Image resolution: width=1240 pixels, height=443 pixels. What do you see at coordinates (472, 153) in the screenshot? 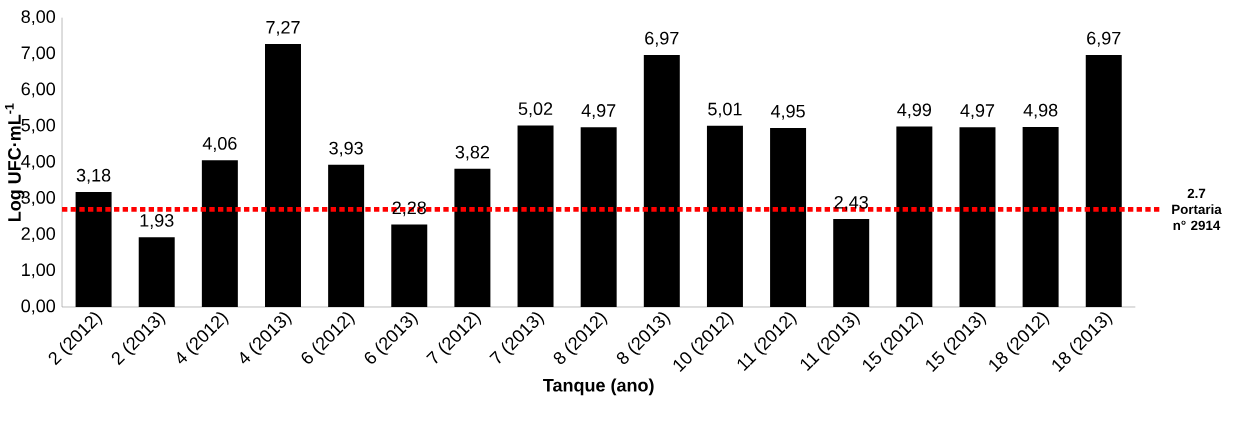
I see `data-label: 3,82` at bounding box center [472, 153].